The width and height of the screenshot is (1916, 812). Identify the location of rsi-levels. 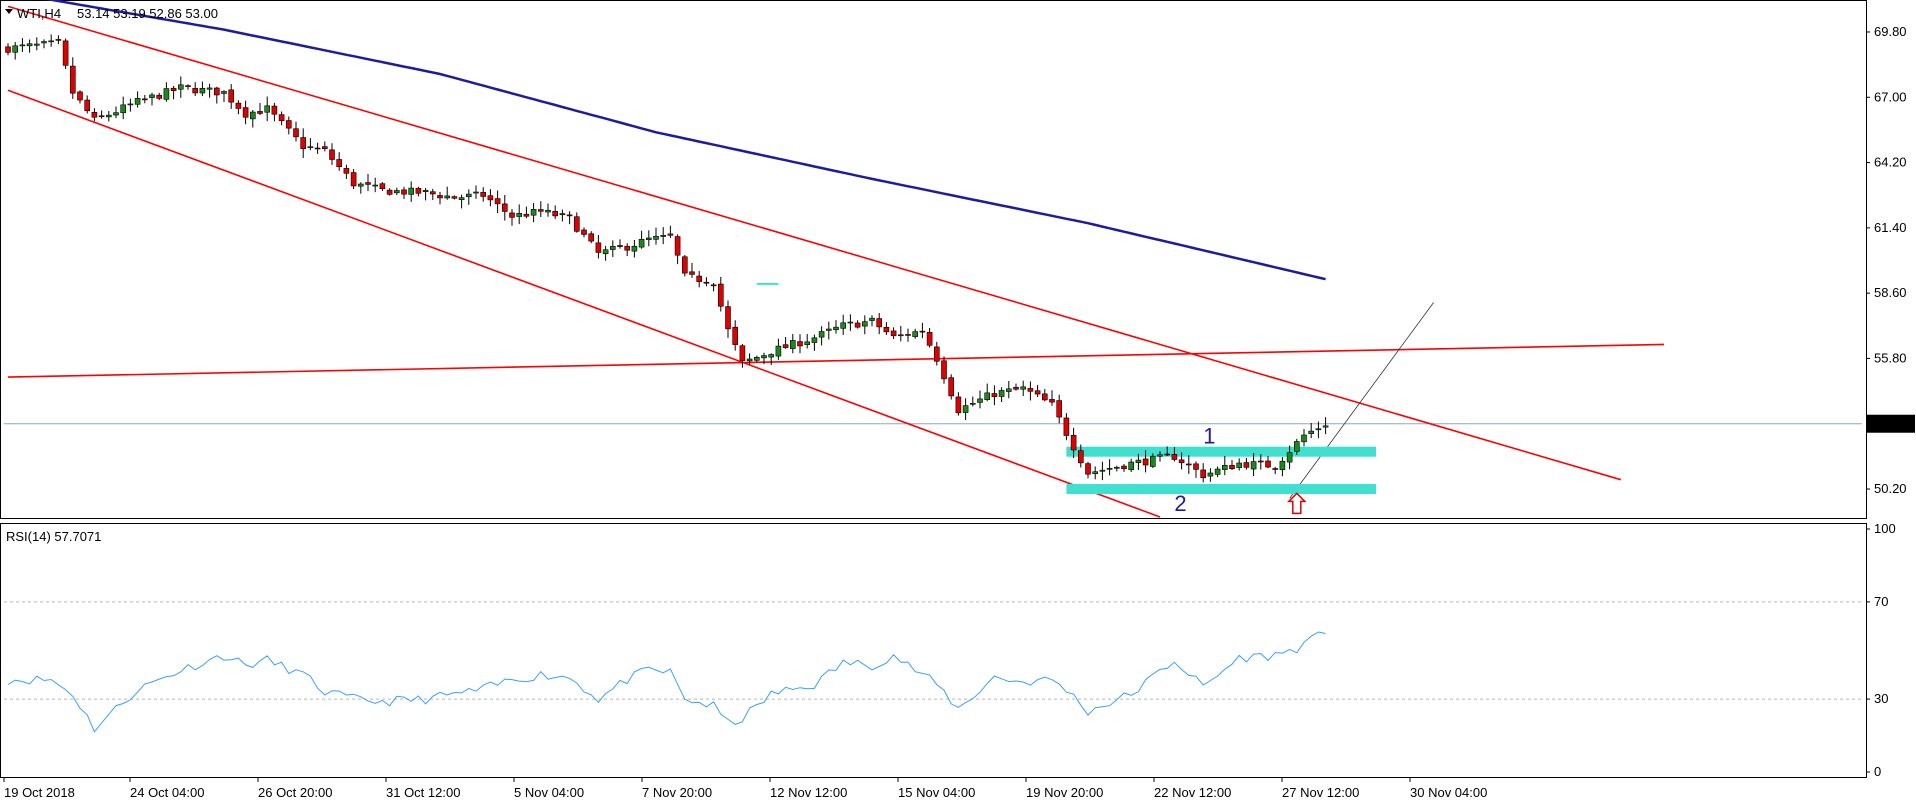
(933, 650).